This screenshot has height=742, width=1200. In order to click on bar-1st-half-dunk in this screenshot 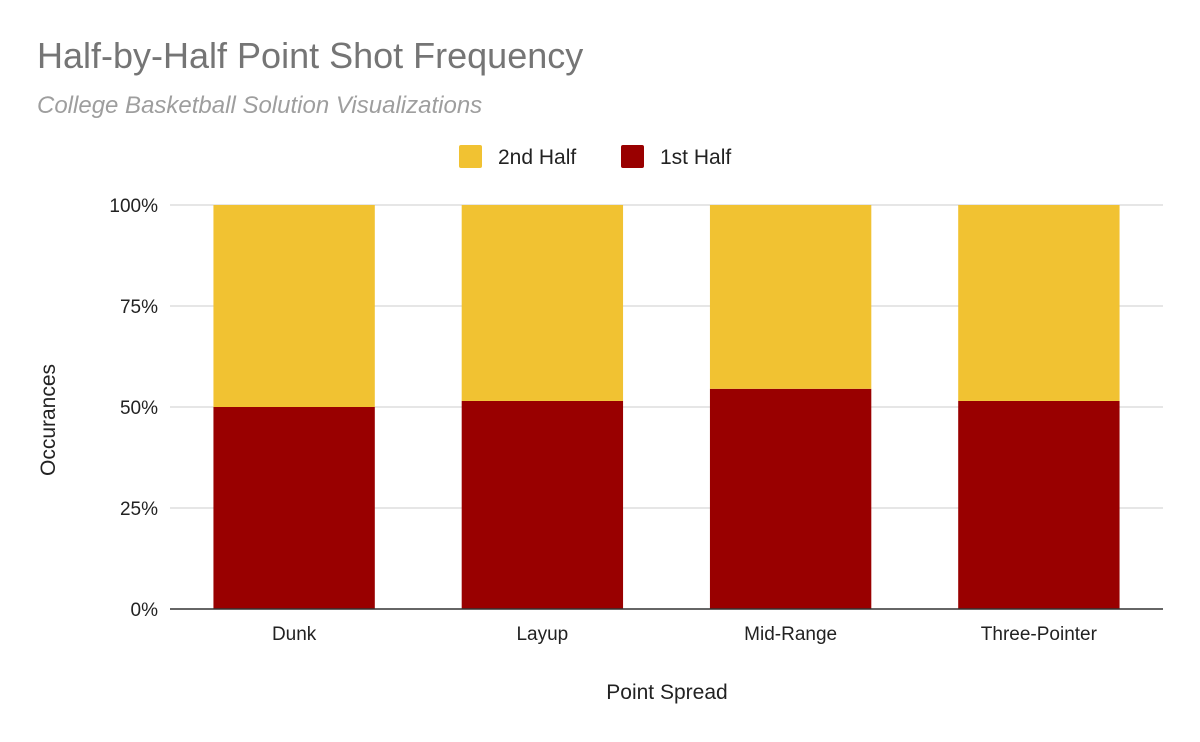, I will do `click(294, 508)`.